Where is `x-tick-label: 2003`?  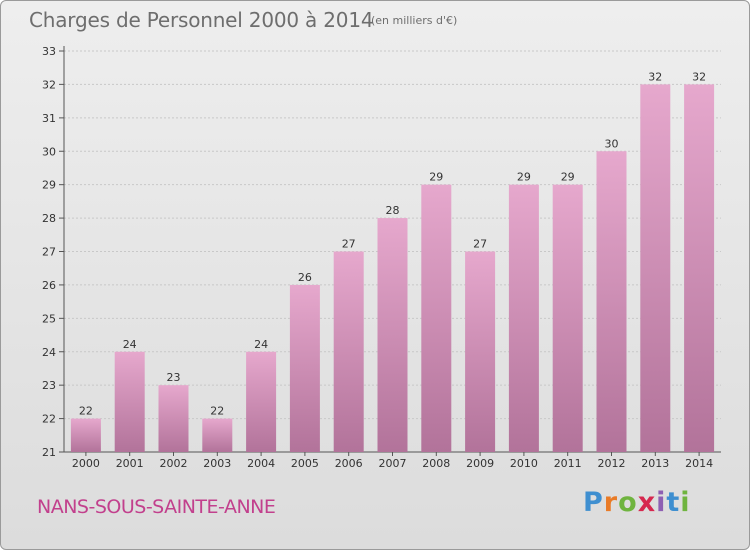 x-tick-label: 2003 is located at coordinates (217, 463).